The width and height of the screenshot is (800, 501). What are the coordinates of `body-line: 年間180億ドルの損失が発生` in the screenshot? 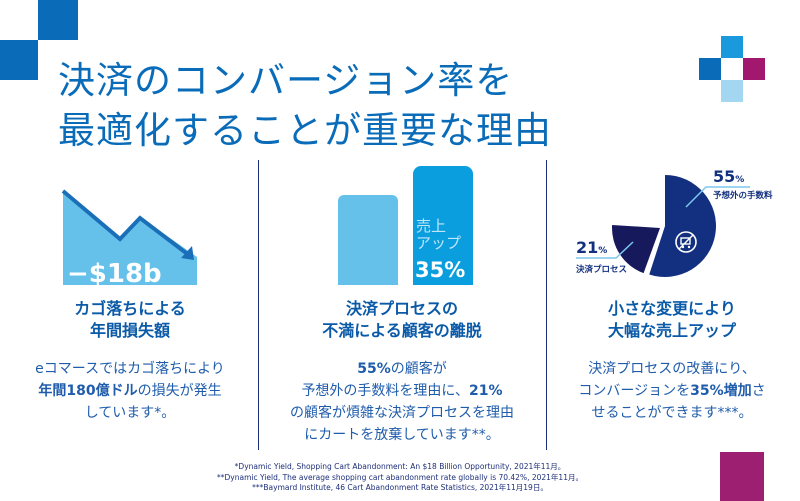 It's located at (130, 391).